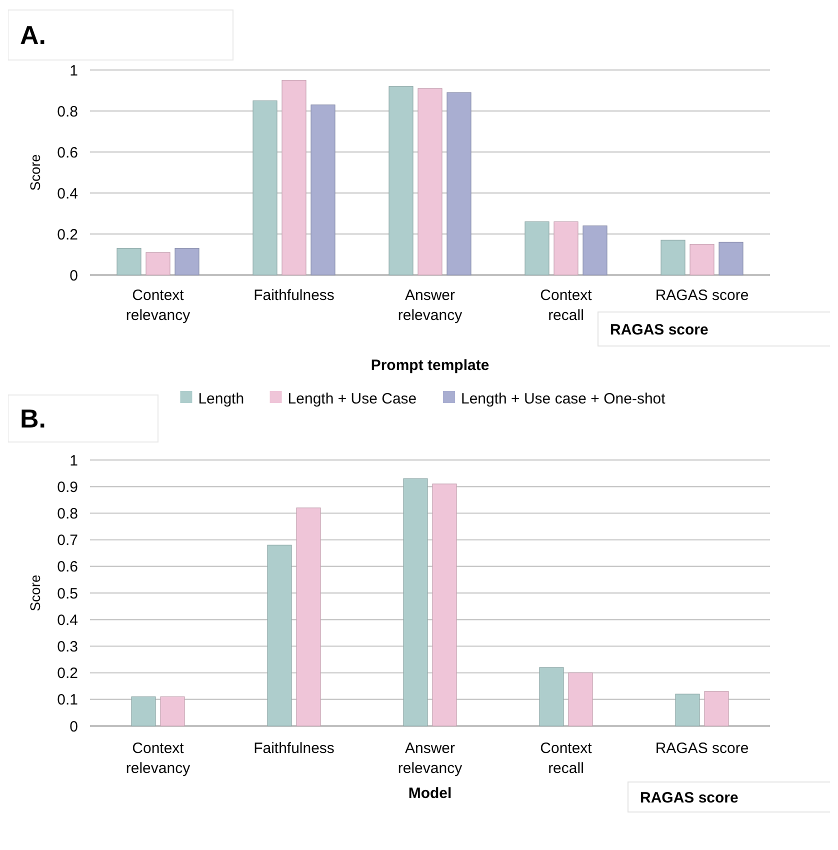  I want to click on x-axis-title: Model, so click(430, 793).